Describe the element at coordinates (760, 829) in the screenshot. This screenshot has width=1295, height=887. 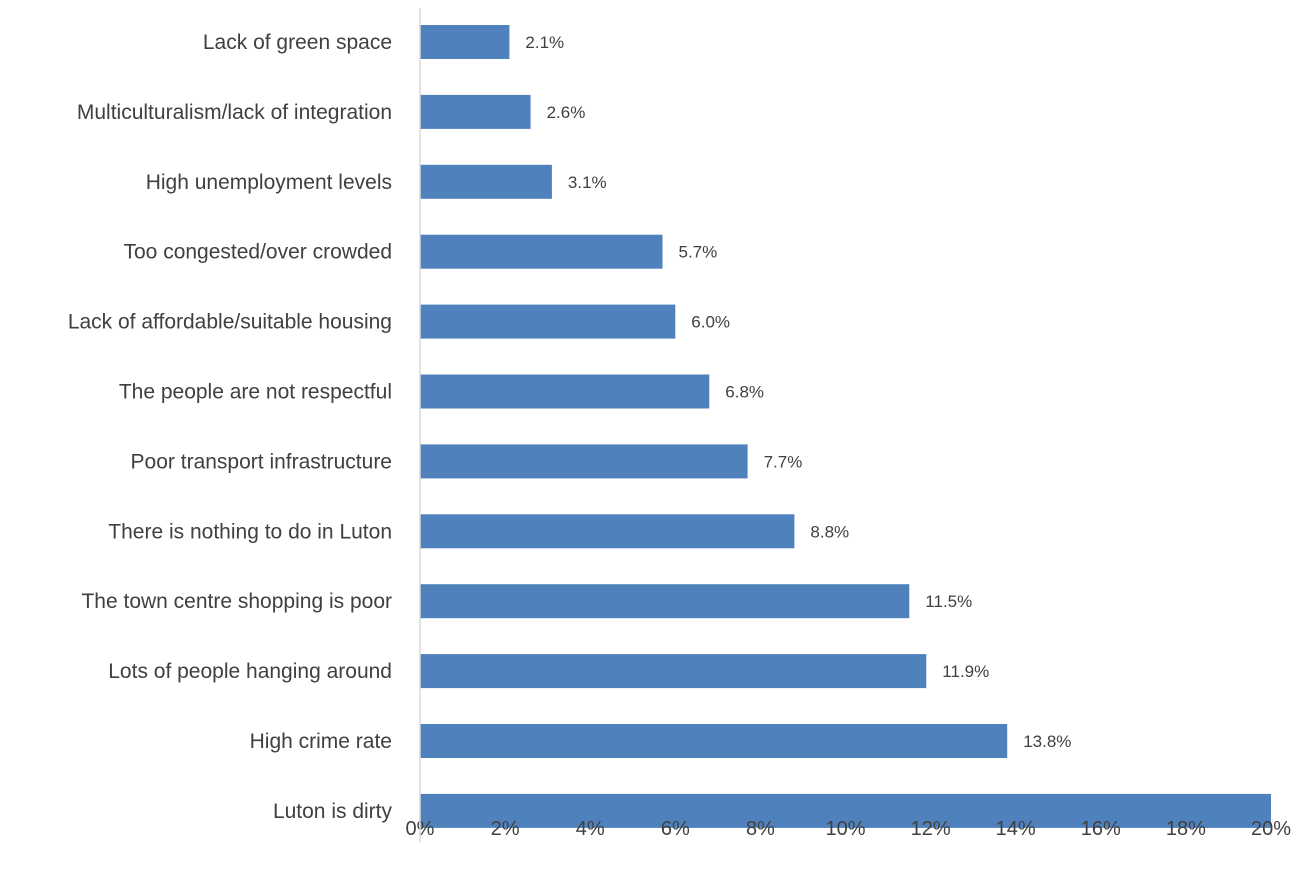
I see `x-tick-label-4: 8%` at that location.